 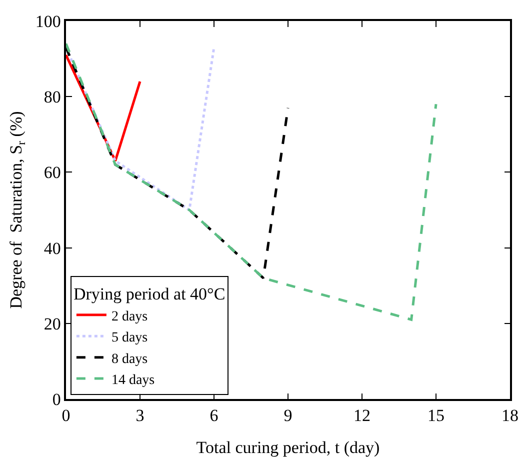 I want to click on legend-label: 5 days, so click(x=129, y=338).